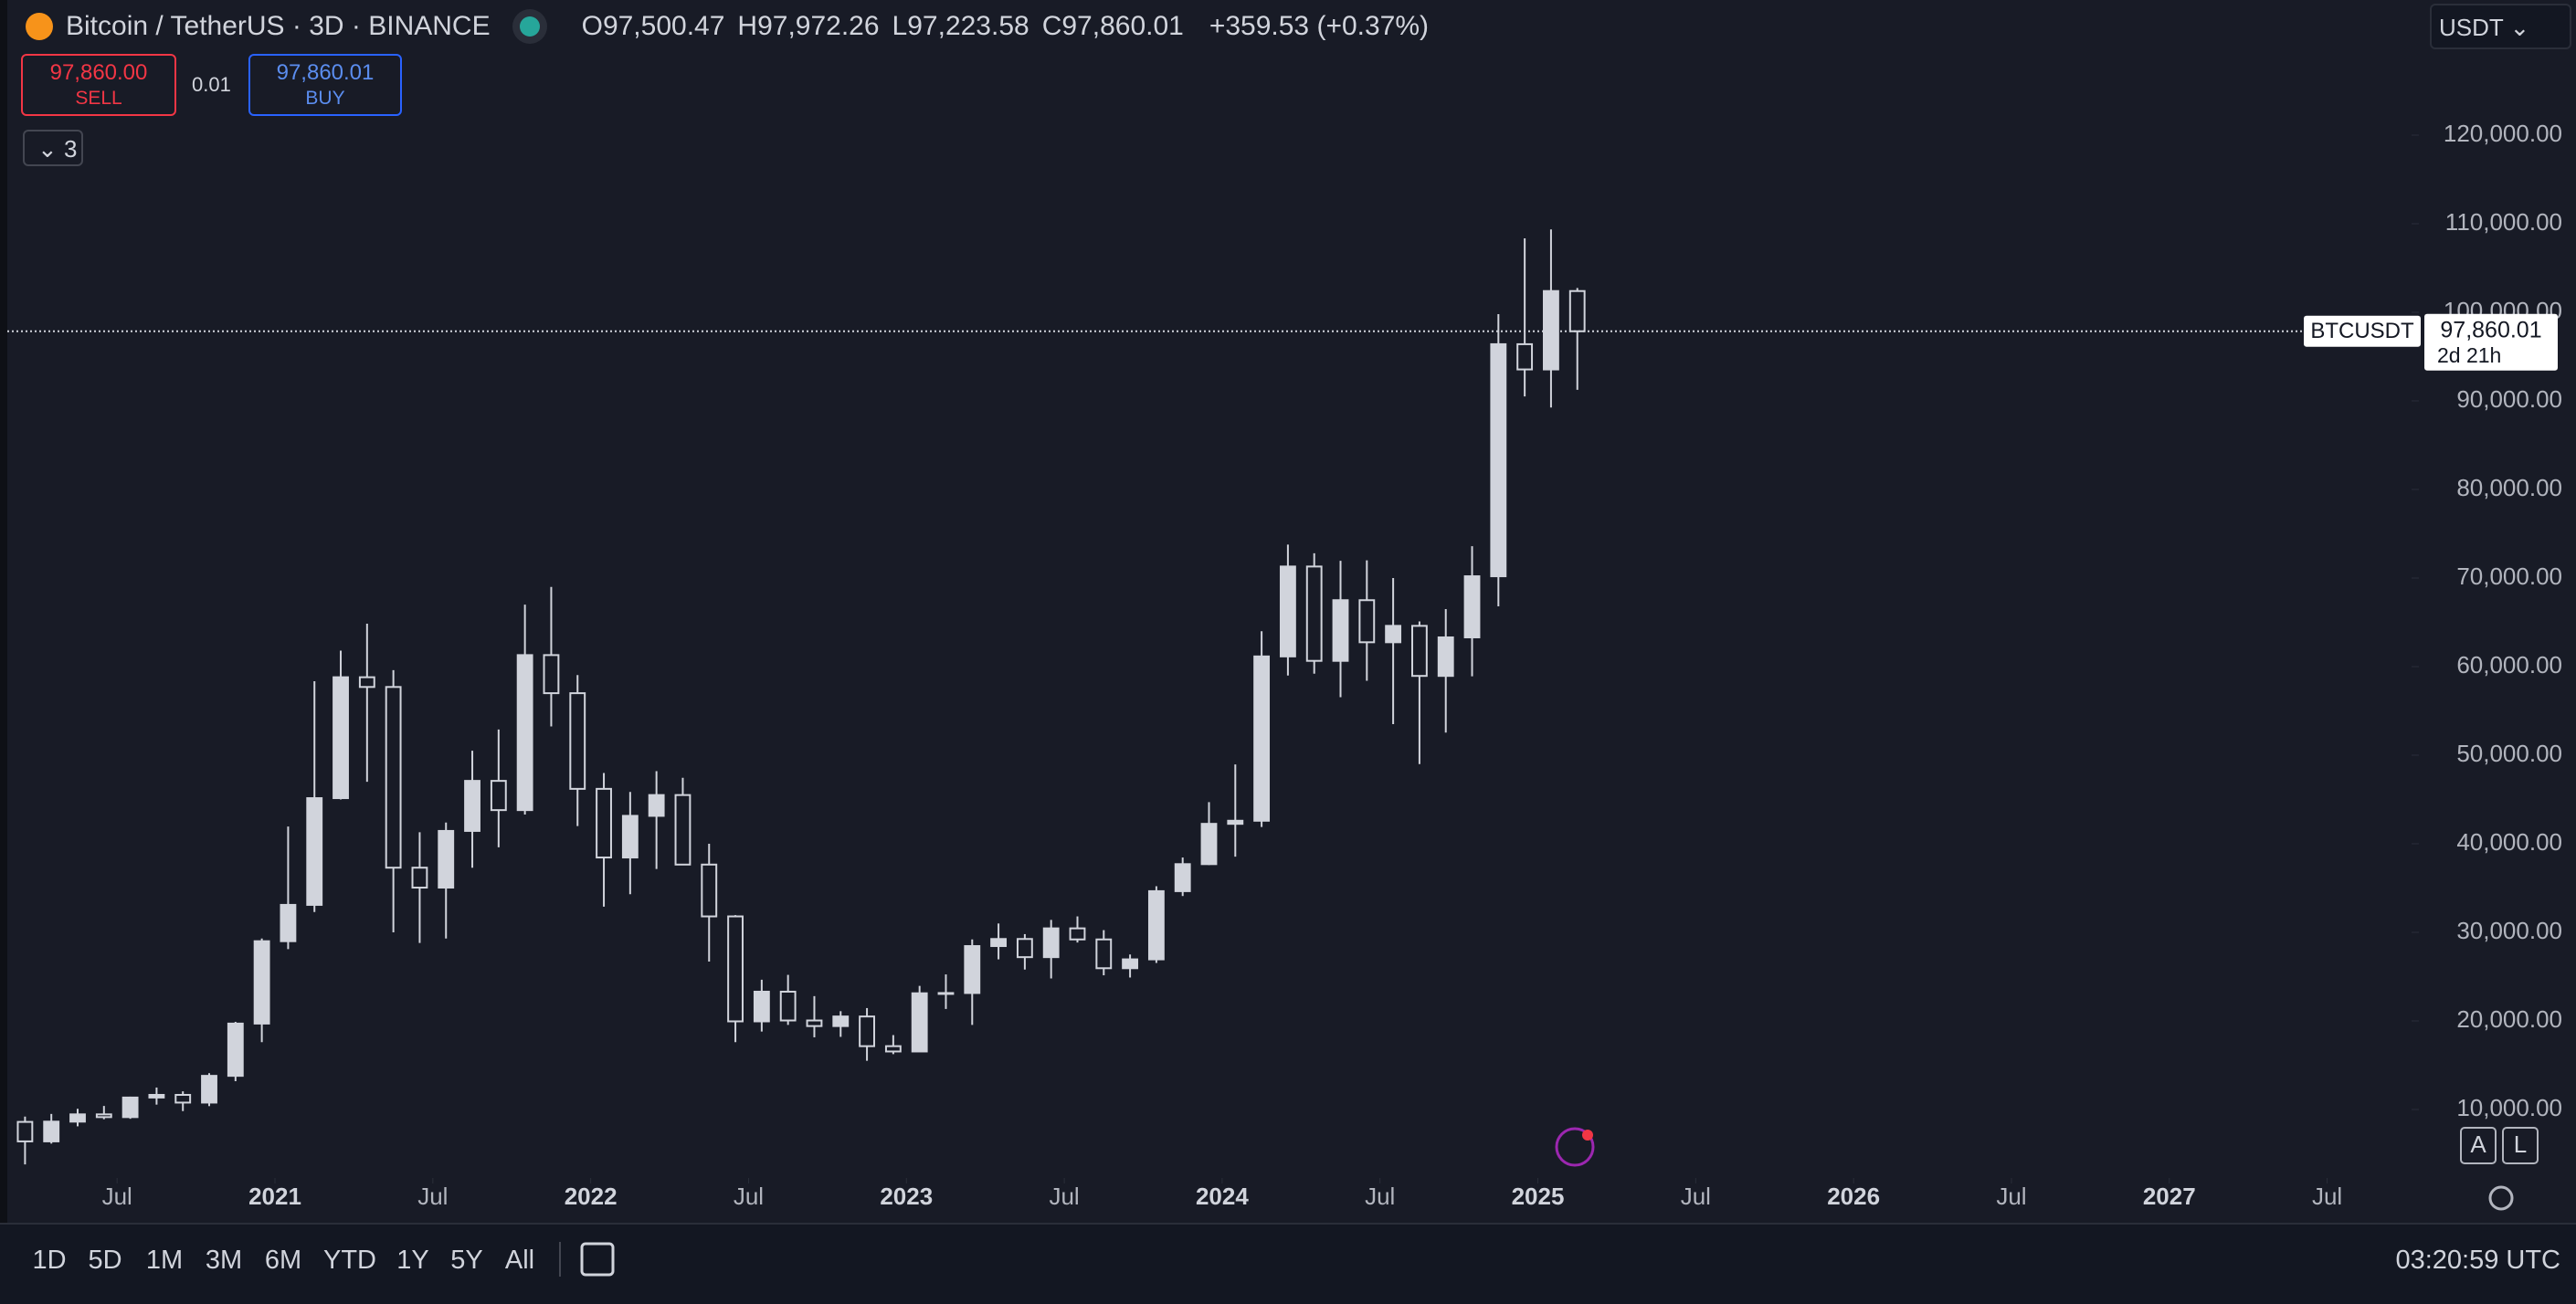  I want to click on x-tick-label: 2027, so click(2169, 1196).